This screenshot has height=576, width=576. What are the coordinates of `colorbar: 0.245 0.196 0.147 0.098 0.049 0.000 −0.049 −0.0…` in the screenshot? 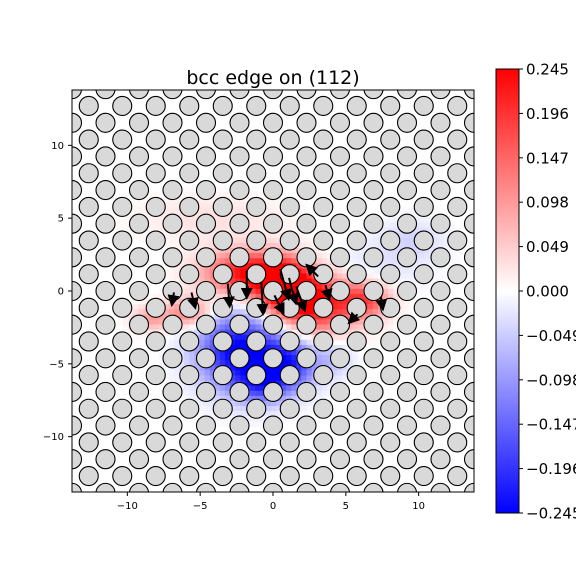 It's located at (535, 292).